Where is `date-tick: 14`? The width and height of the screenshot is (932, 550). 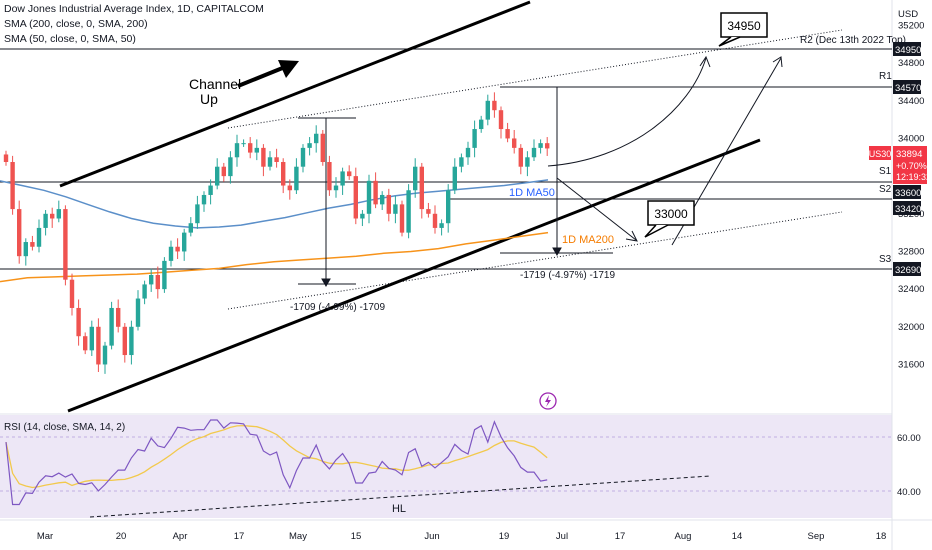
date-tick: 14 is located at coordinates (737, 536).